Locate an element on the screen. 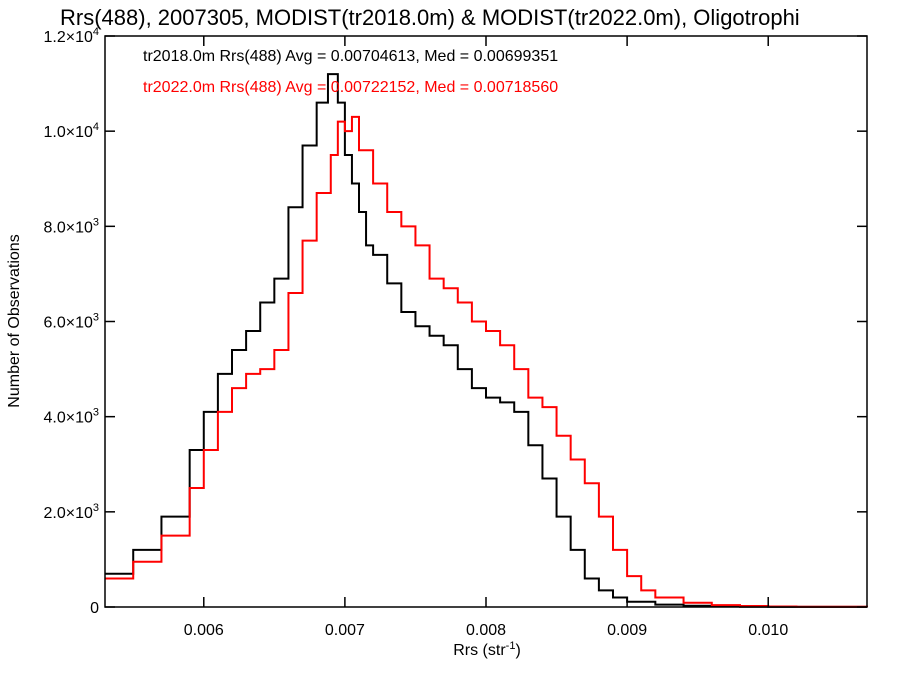 This screenshot has height=675, width=900. y-tick-label: 4.0×10³ is located at coordinates (71, 417).